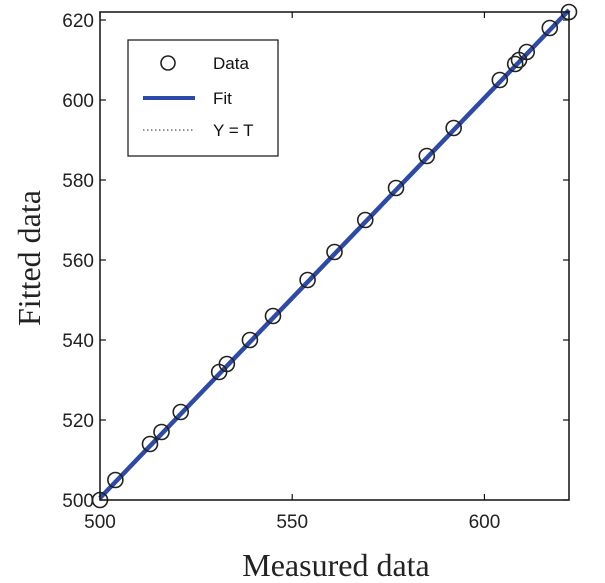 This screenshot has width=605, height=583. What do you see at coordinates (231, 63) in the screenshot?
I see `legend-label-data: Data` at bounding box center [231, 63].